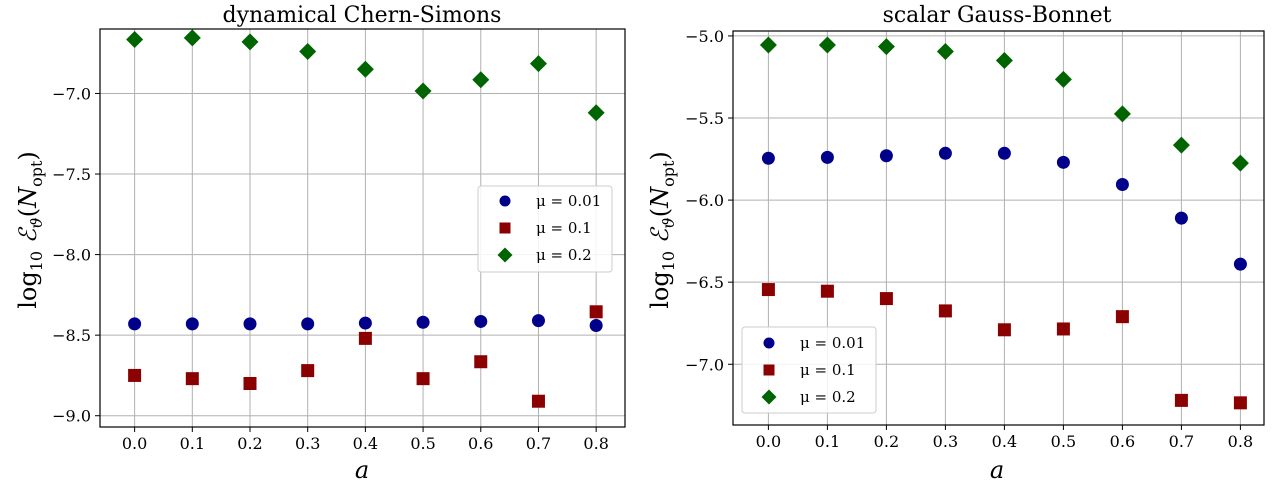  I want to click on y-tick-label: −7.5, so click(71, 174).